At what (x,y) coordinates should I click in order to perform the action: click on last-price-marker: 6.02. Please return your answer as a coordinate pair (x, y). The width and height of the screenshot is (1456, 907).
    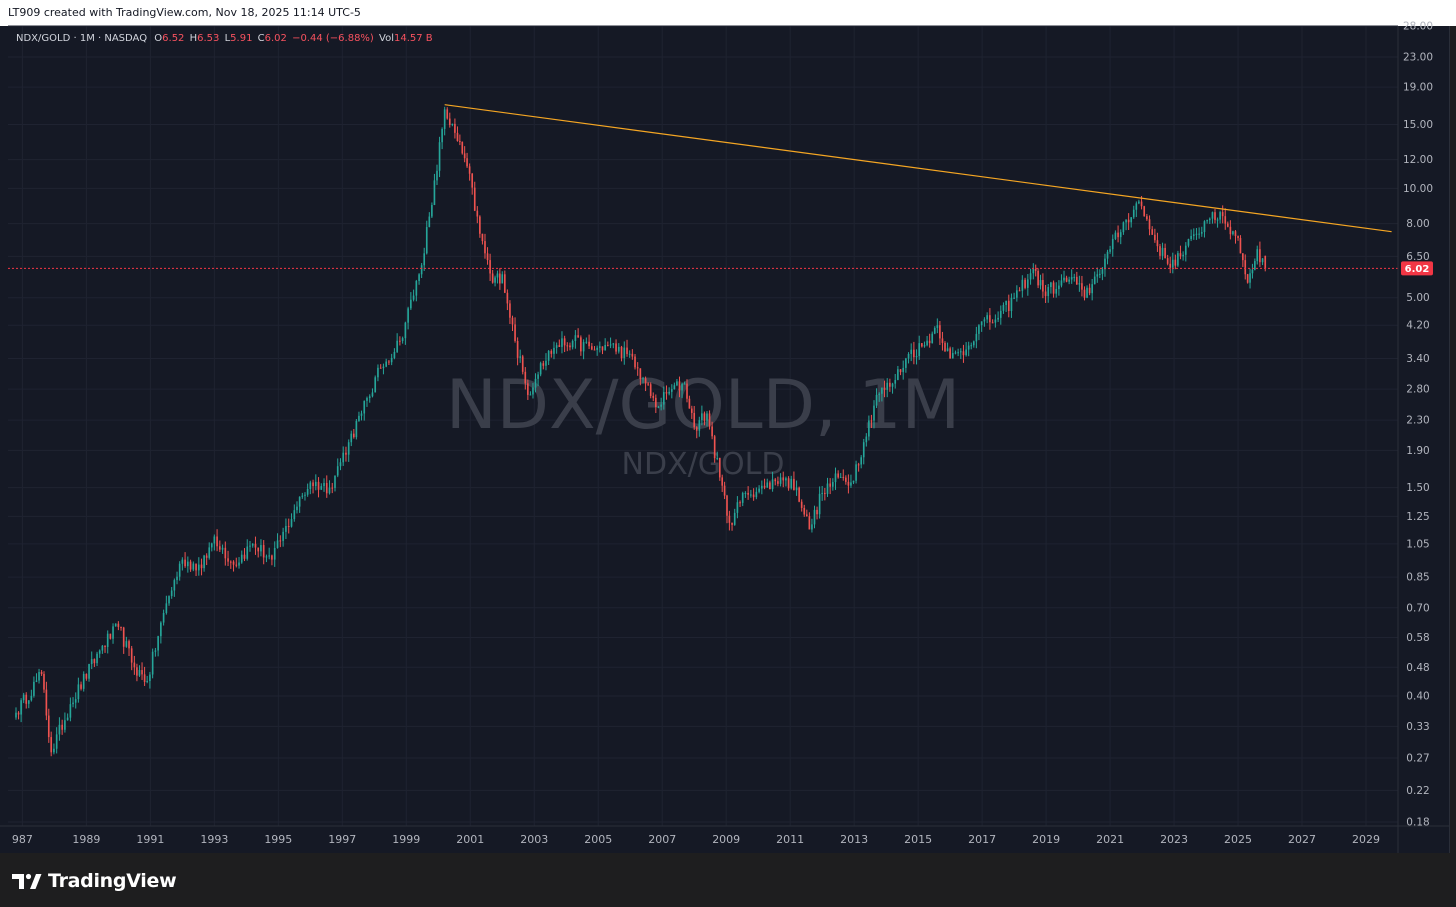
    Looking at the image, I should click on (1417, 268).